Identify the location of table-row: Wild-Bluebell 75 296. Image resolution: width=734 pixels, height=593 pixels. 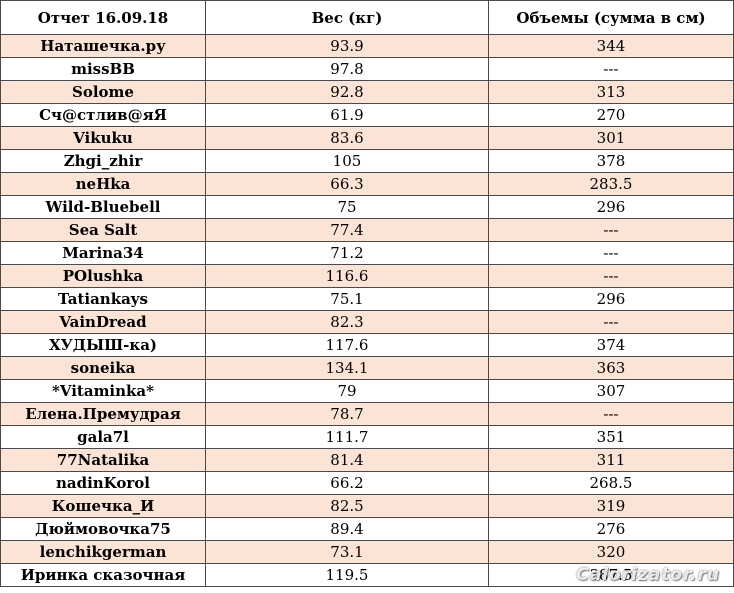
(367, 207).